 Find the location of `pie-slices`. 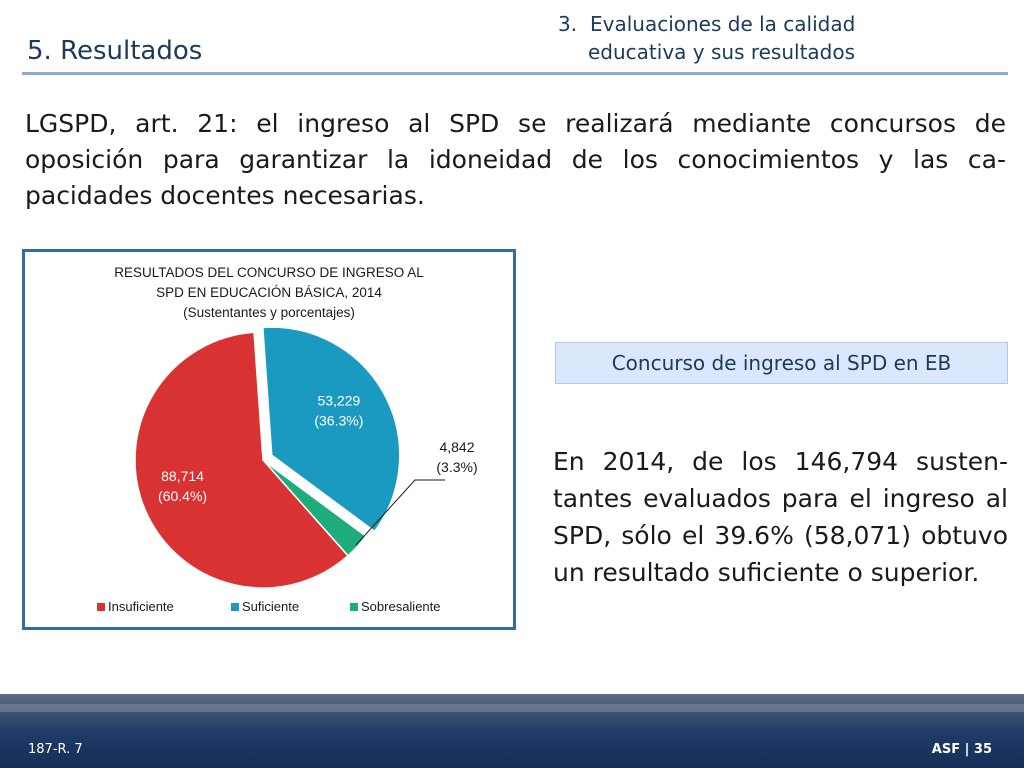

pie-slices is located at coordinates (267, 457).